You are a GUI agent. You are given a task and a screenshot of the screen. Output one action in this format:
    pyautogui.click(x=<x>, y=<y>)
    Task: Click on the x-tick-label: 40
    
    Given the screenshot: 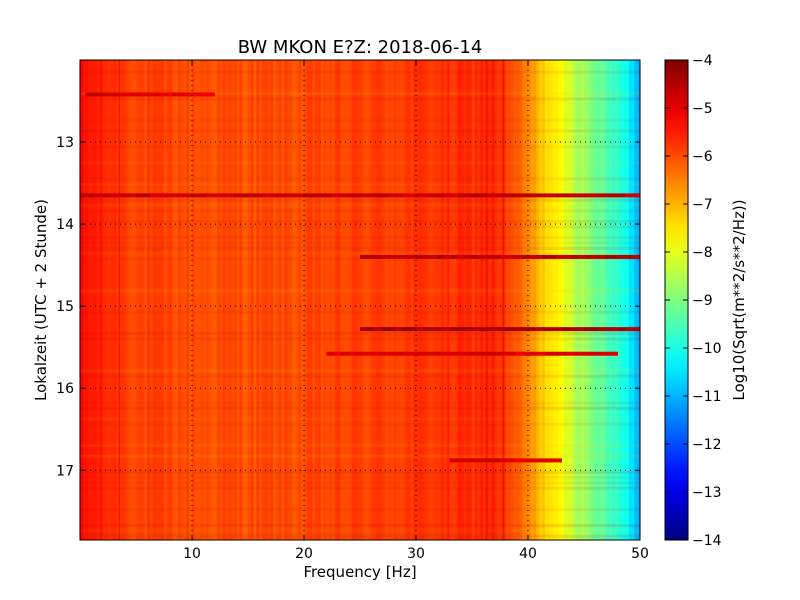 What is the action you would take?
    pyautogui.click(x=528, y=554)
    